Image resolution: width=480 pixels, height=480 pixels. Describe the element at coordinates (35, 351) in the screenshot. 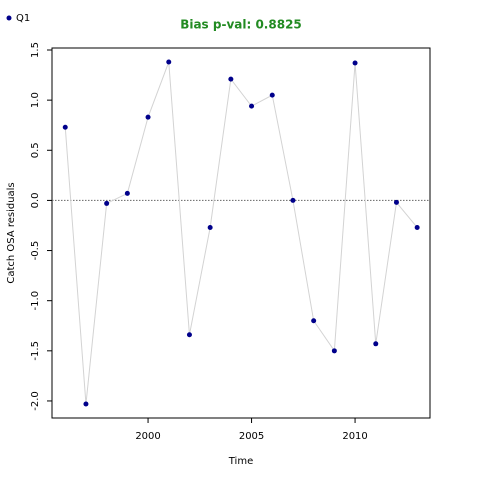

I see `y-tick-label: -1.5` at that location.